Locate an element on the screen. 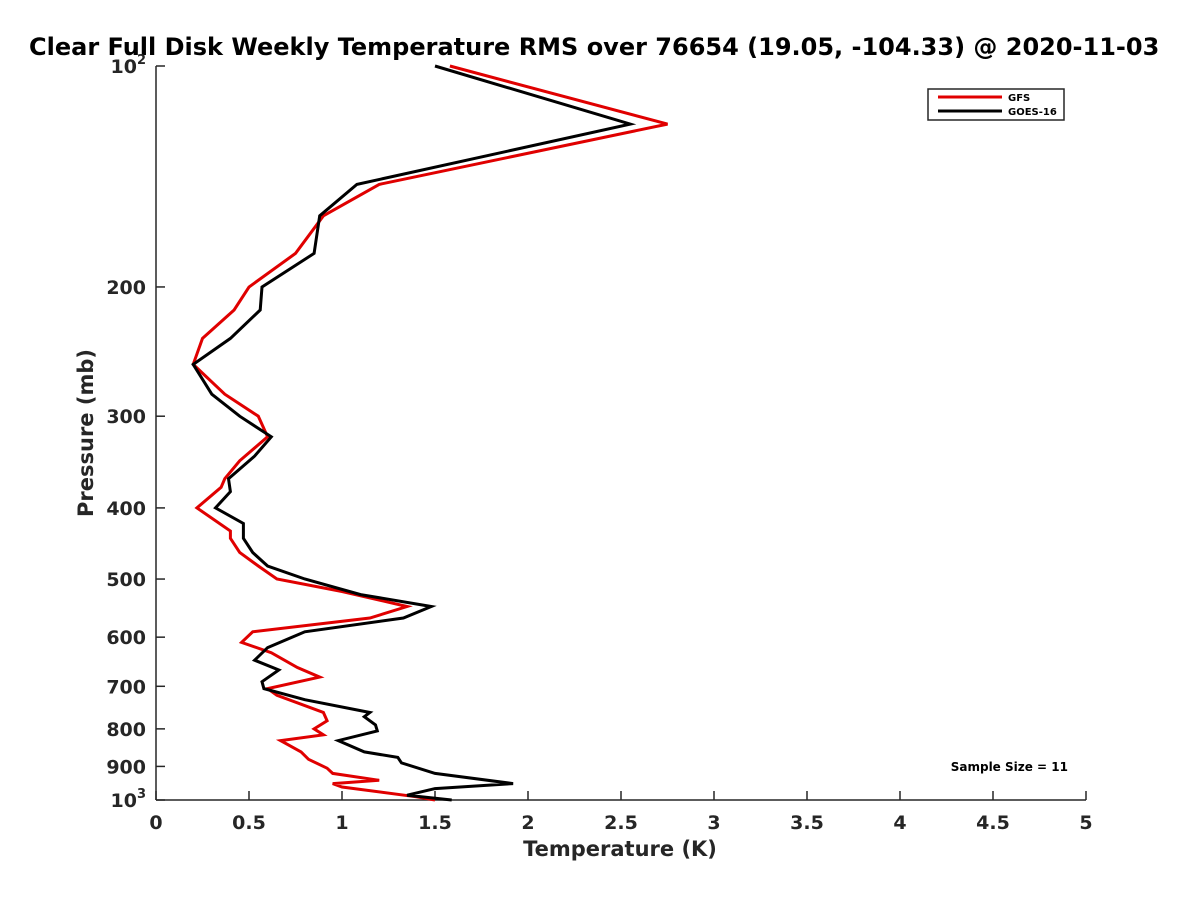  x-tick-label: 0 is located at coordinates (155, 823).